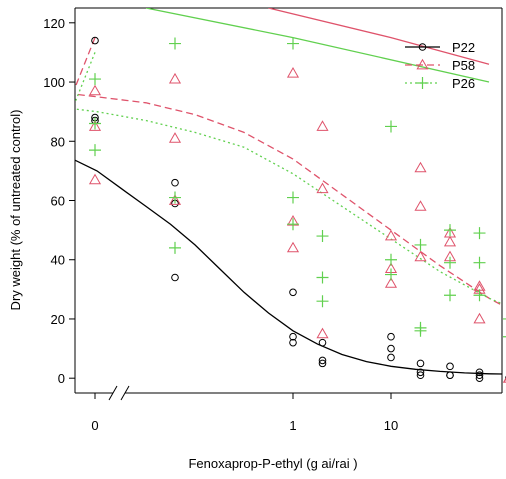  What do you see at coordinates (15, 210) in the screenshot?
I see `y-axis-label: Dry weight (% of untreated control)` at bounding box center [15, 210].